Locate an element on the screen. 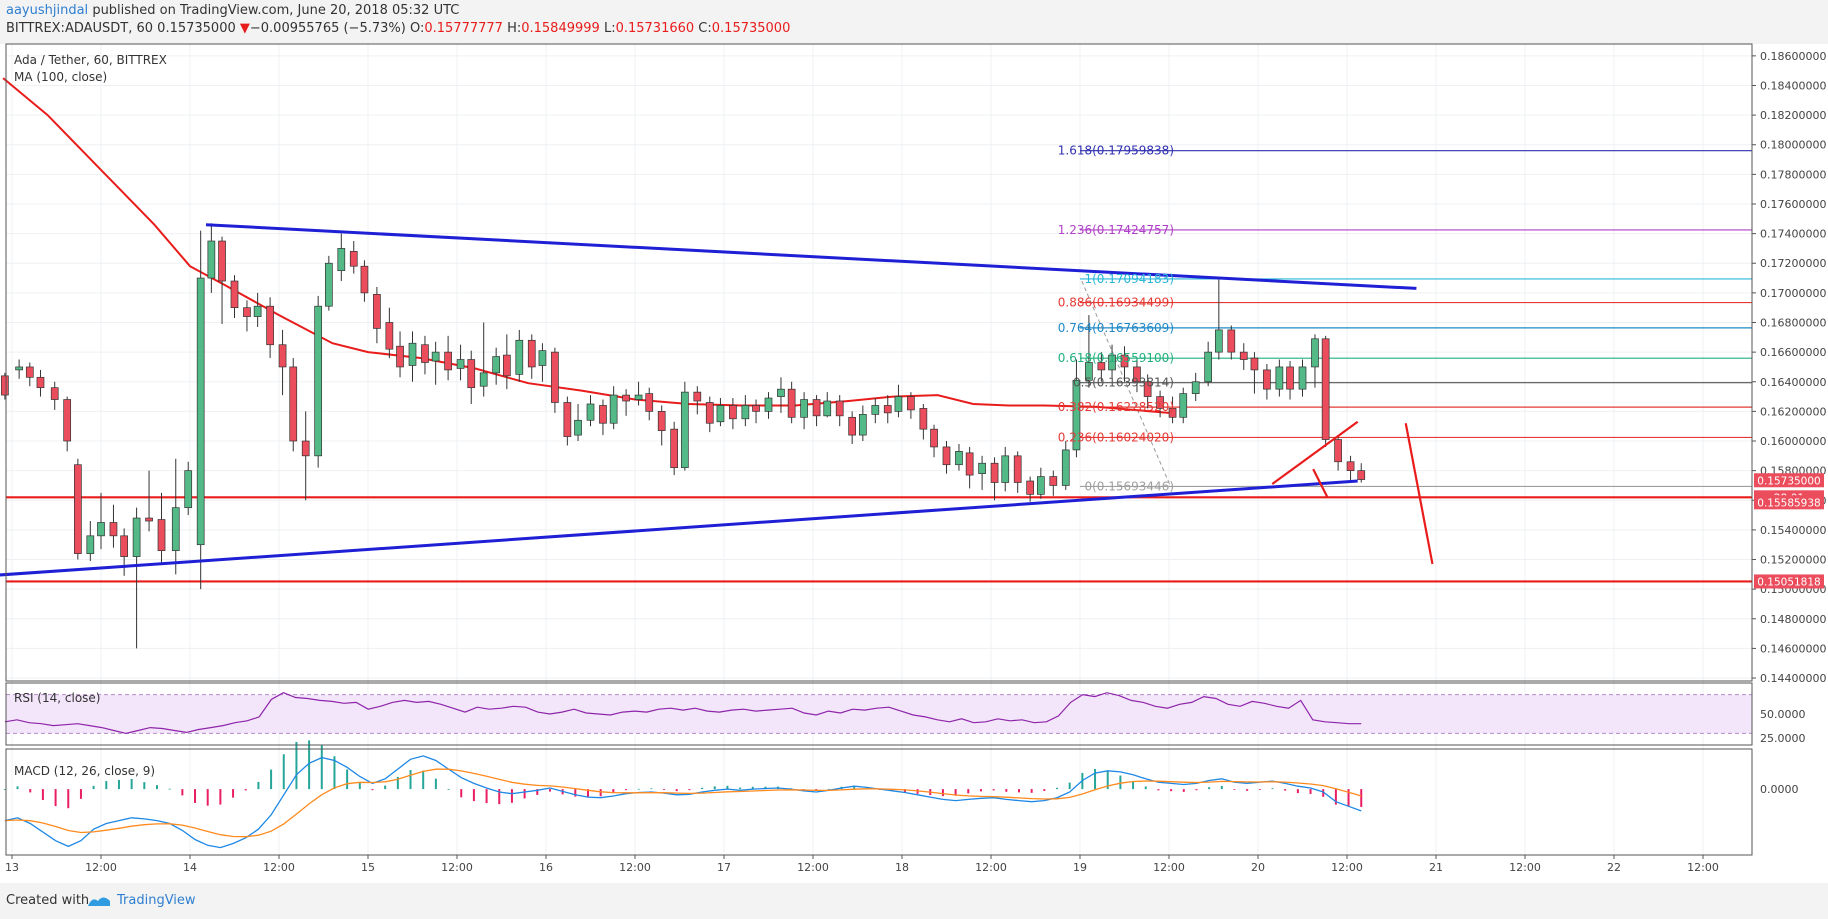 This screenshot has height=919, width=1828. price-tick-label: 0.15200000 is located at coordinates (1793, 560).